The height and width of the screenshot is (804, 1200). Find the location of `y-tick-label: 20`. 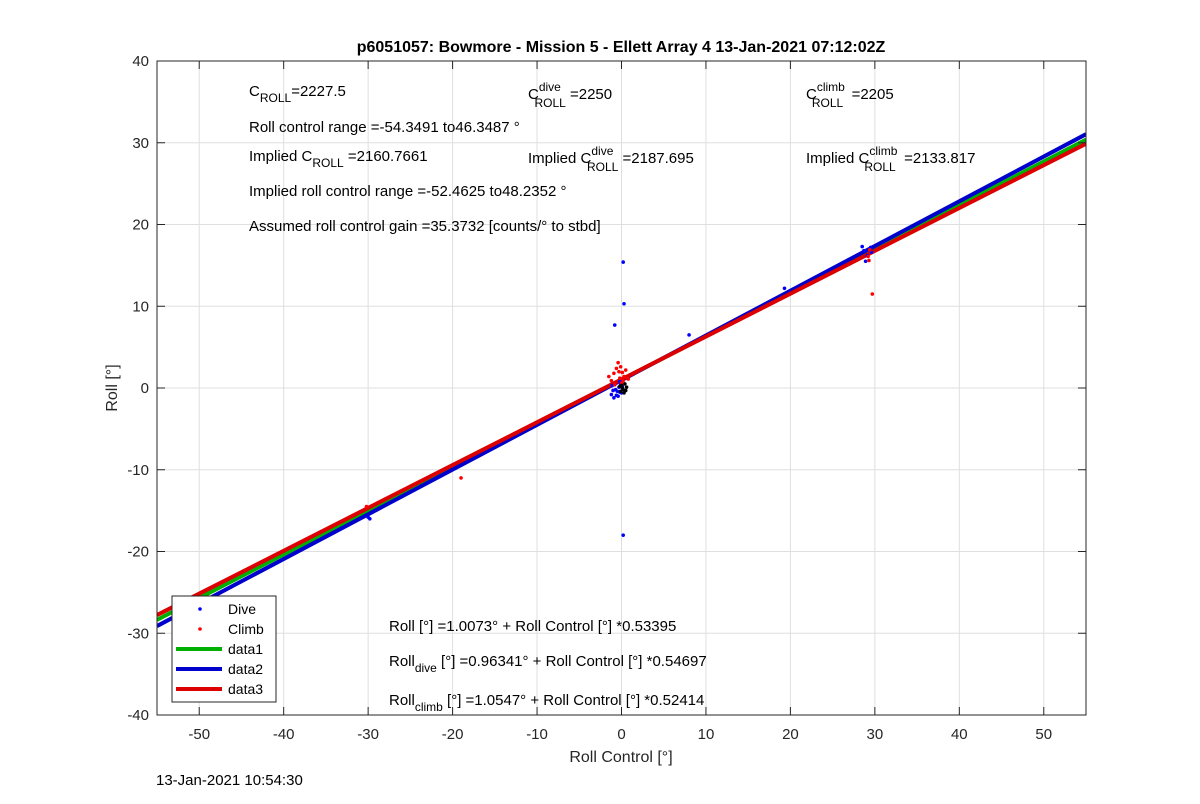

y-tick-label: 20 is located at coordinates (140, 225).